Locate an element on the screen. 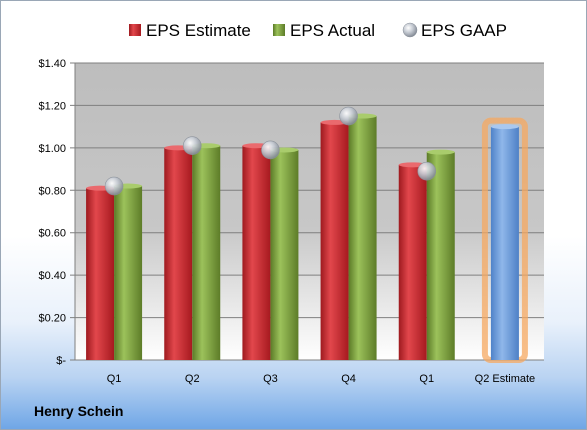 This screenshot has width=587, height=430. y-tick-label: $0.80 is located at coordinates (52, 191).